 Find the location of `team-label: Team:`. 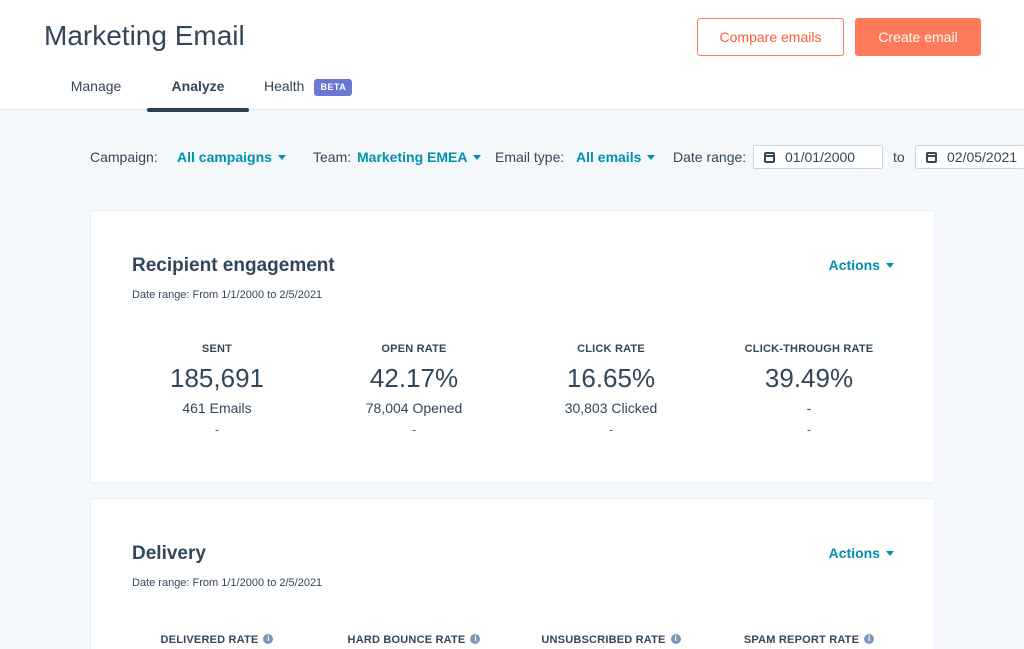

team-label: Team: is located at coordinates (332, 157).